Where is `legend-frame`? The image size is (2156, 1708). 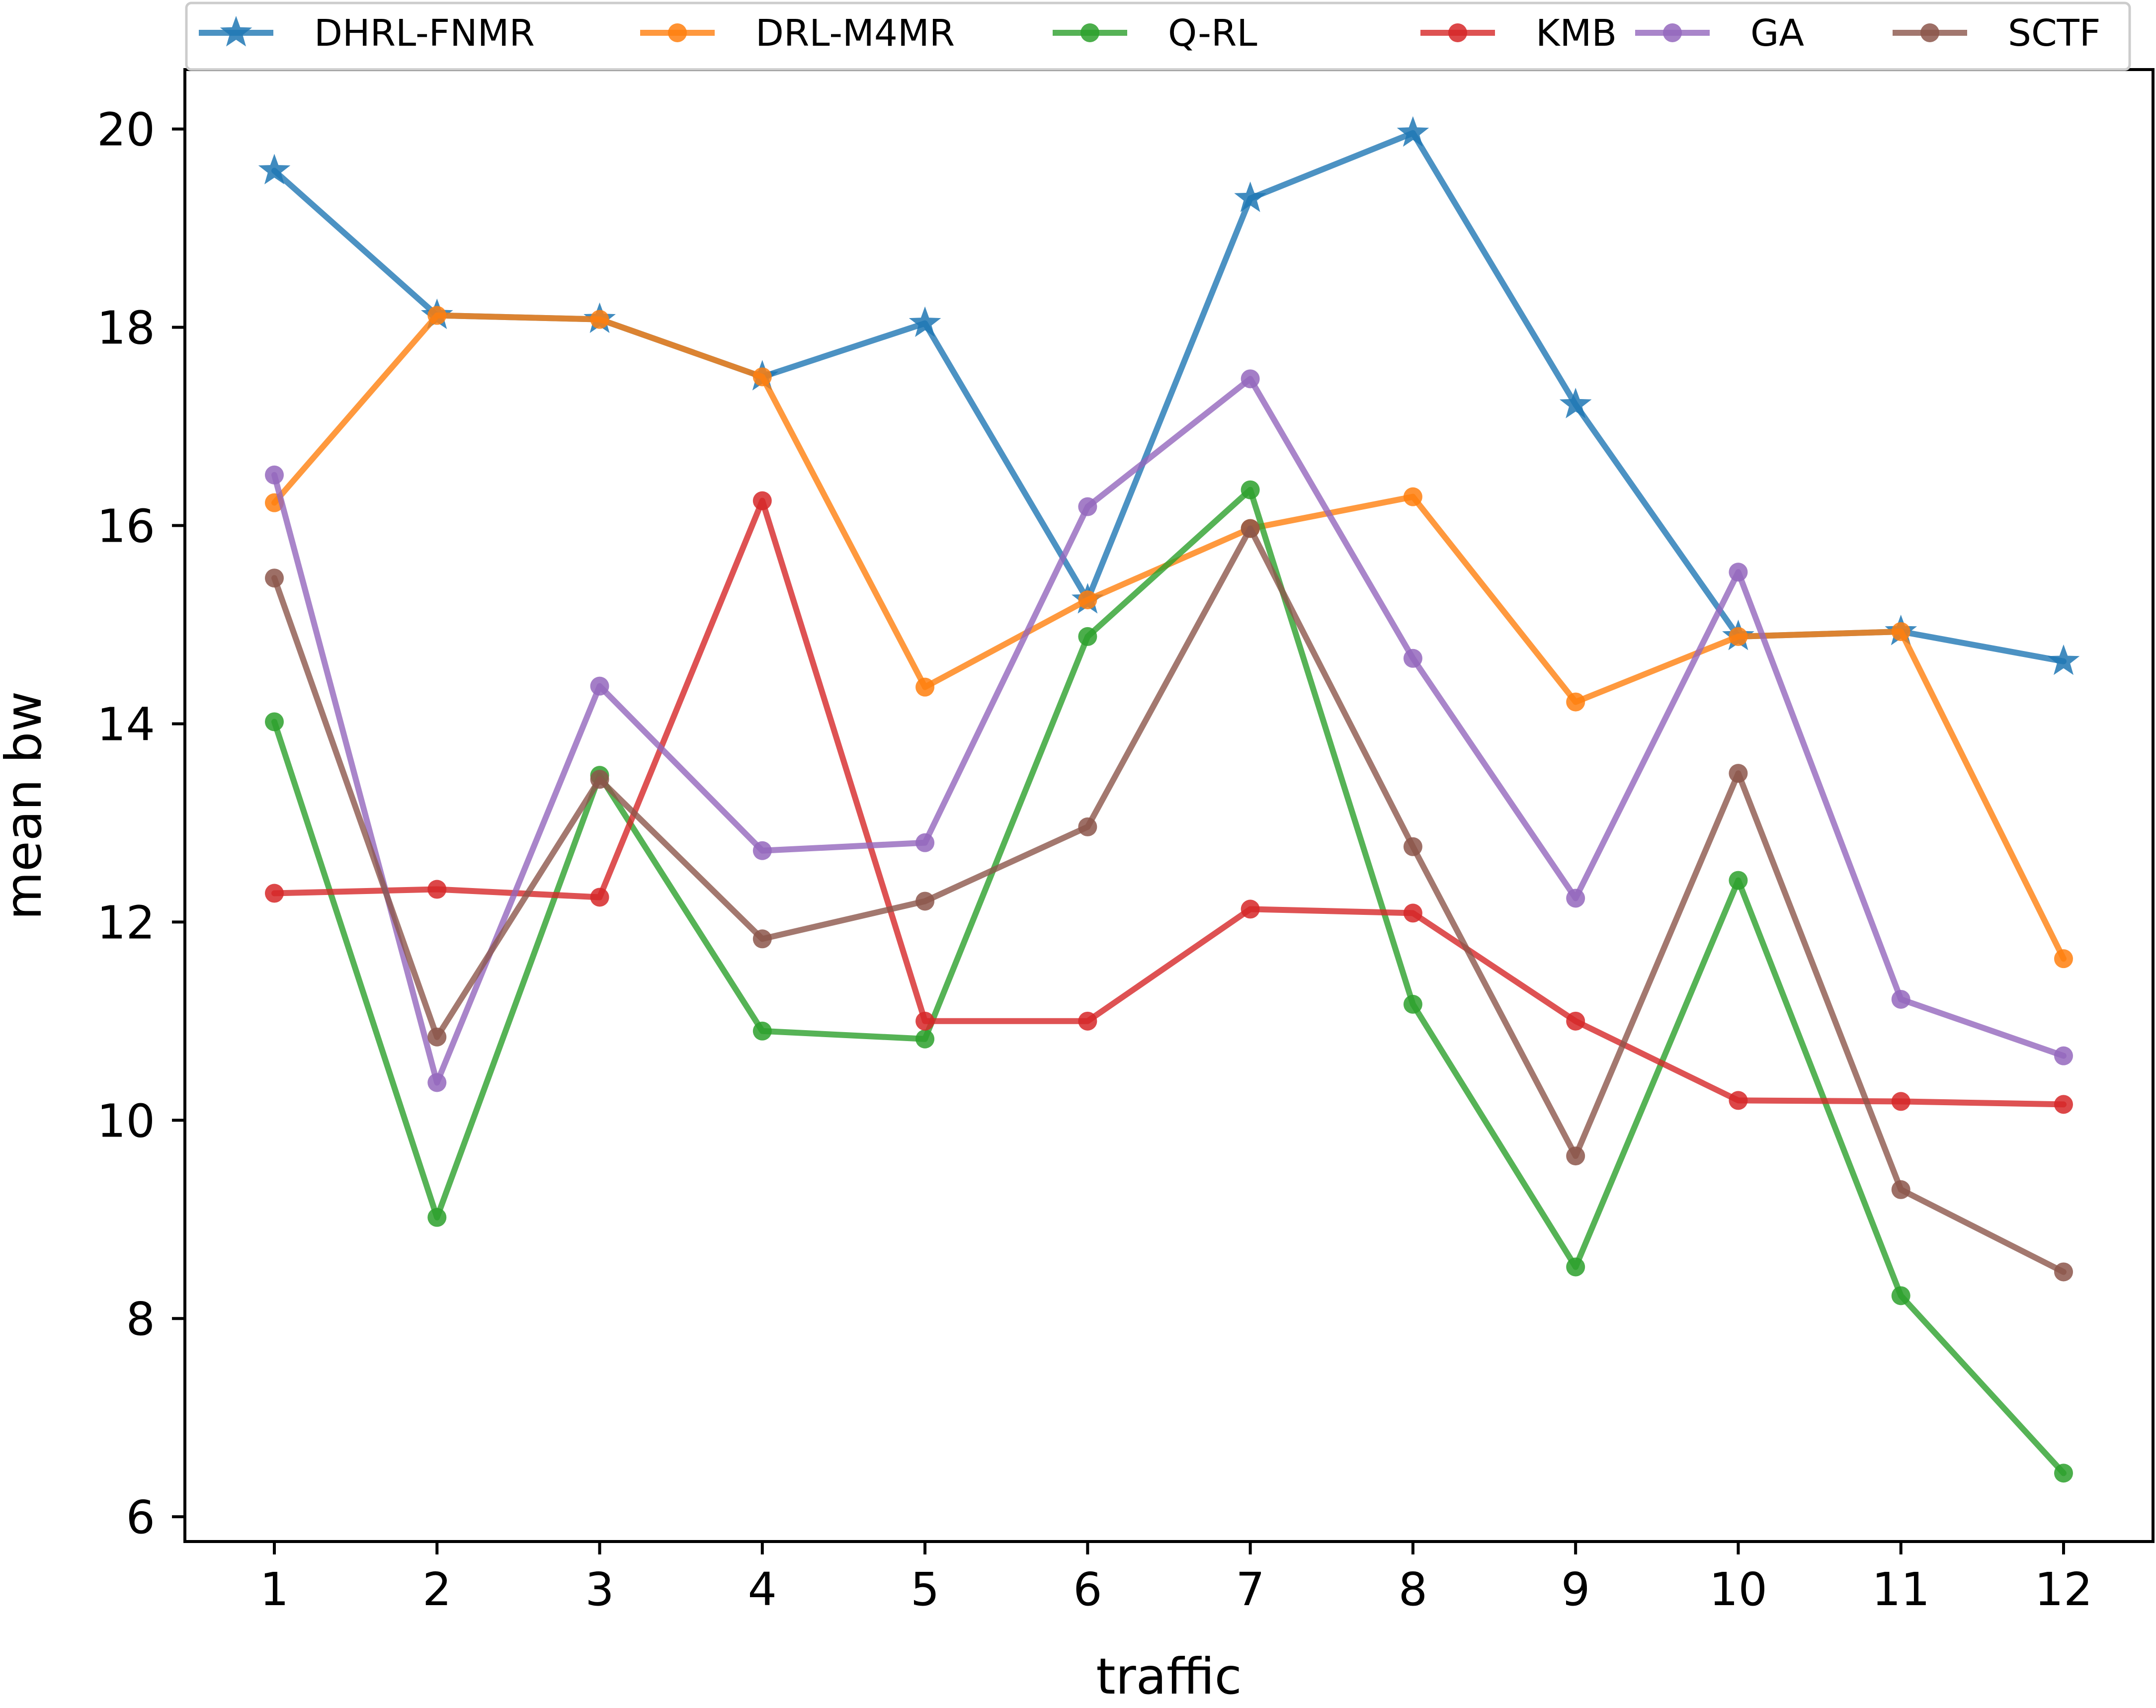 legend-frame is located at coordinates (1158, 36).